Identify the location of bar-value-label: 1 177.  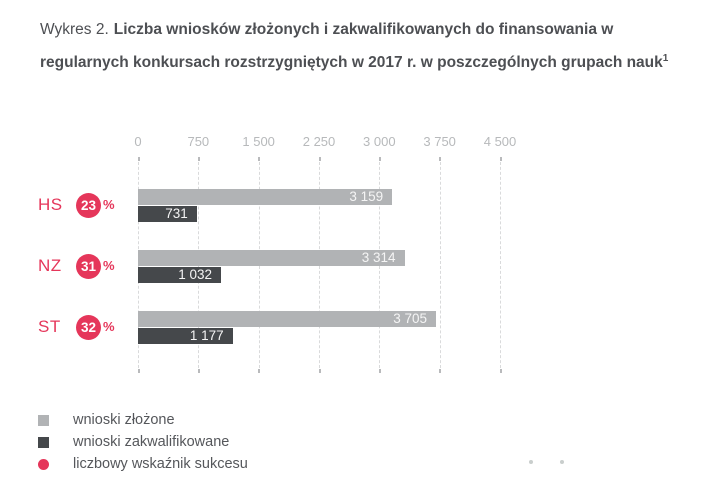
(206, 335).